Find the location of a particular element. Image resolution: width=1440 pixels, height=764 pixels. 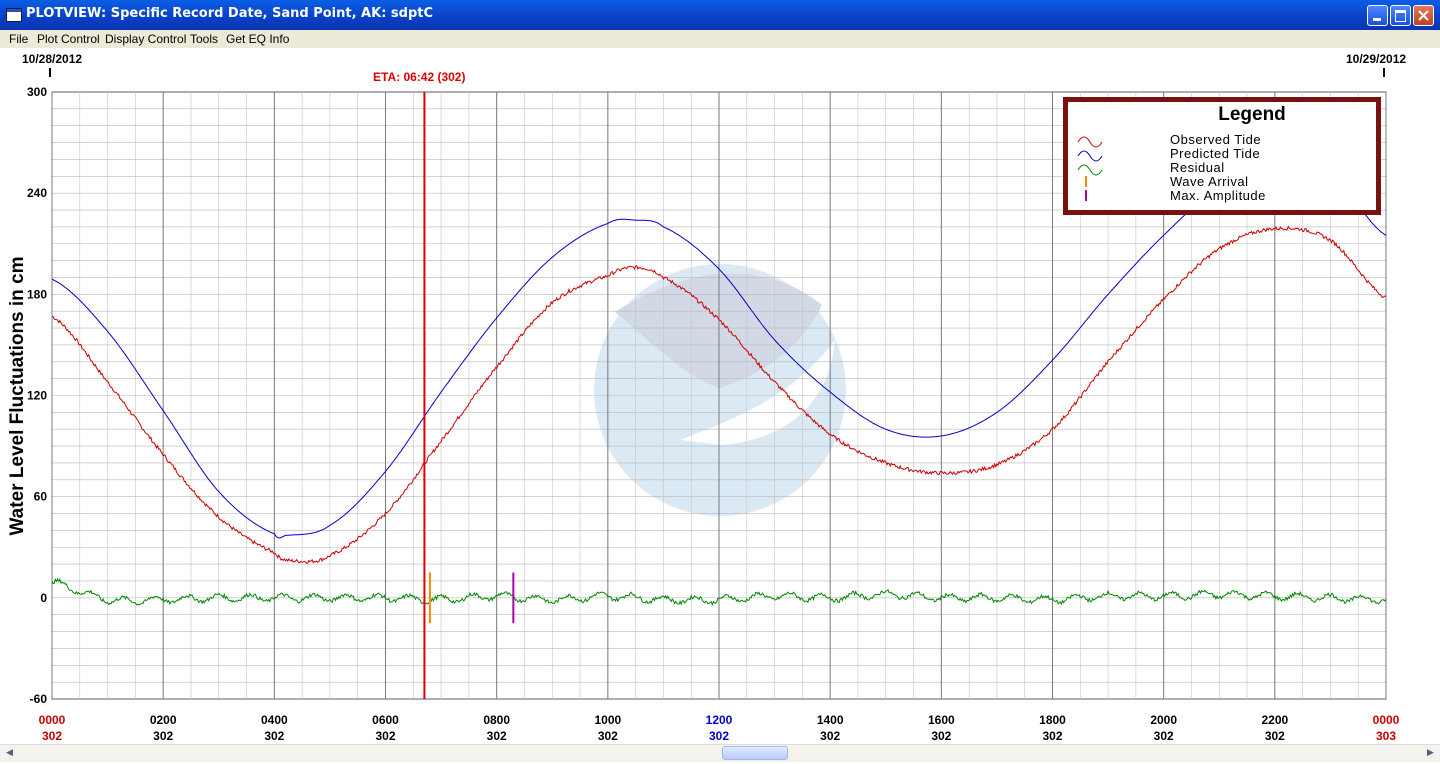

start-date-label: 10/28/2012 is located at coordinates (52, 59).